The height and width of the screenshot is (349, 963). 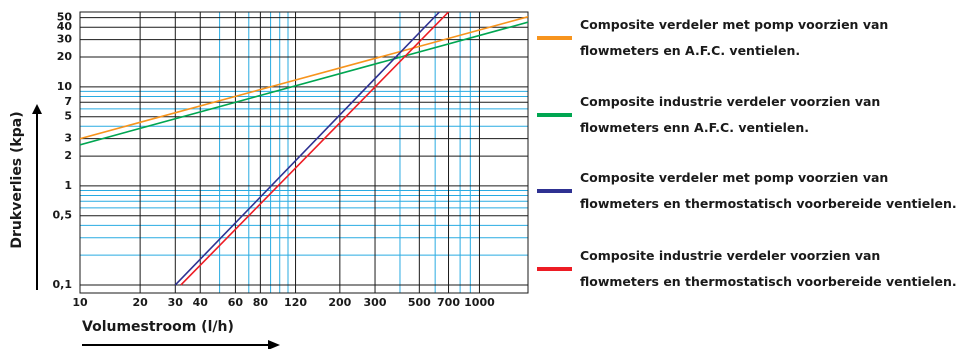 What do you see at coordinates (448, 302) in the screenshot?
I see `x-tick-label: 700` at bounding box center [448, 302].